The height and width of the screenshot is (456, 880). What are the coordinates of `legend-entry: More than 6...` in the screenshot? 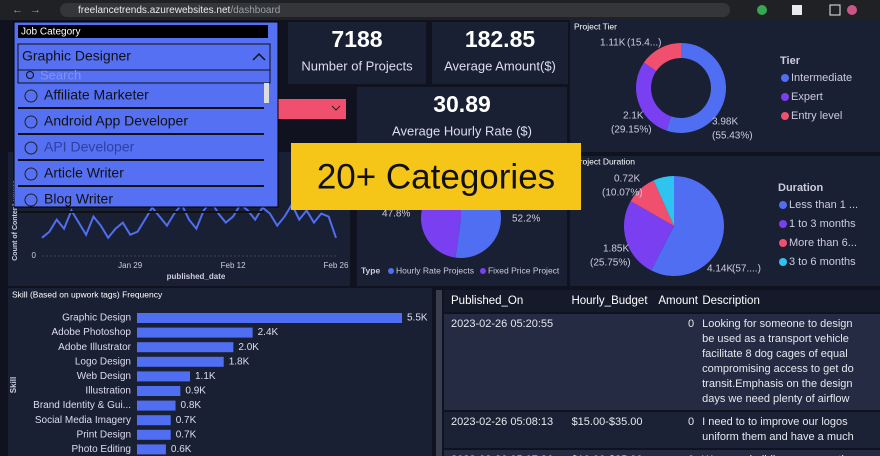 It's located at (823, 243).